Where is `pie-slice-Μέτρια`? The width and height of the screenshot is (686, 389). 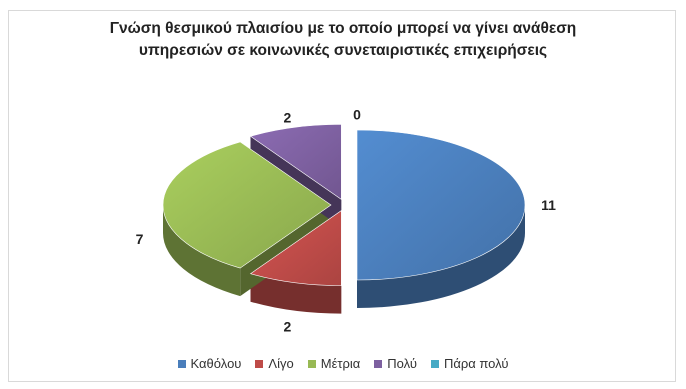
pie-slice-Μέτρια is located at coordinates (247, 205).